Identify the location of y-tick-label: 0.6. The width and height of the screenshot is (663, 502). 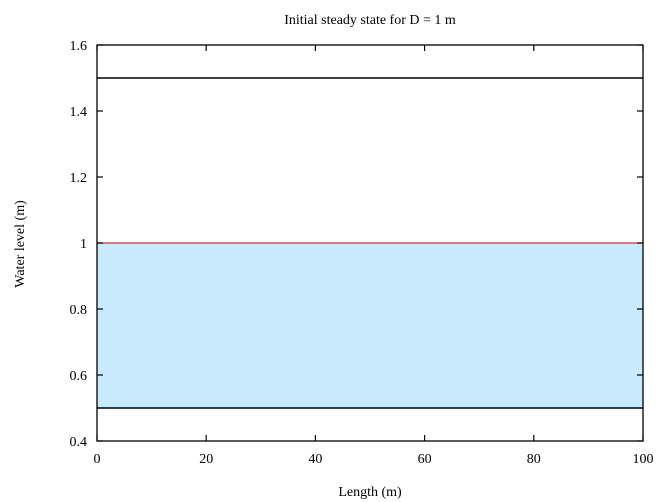
(79, 376).